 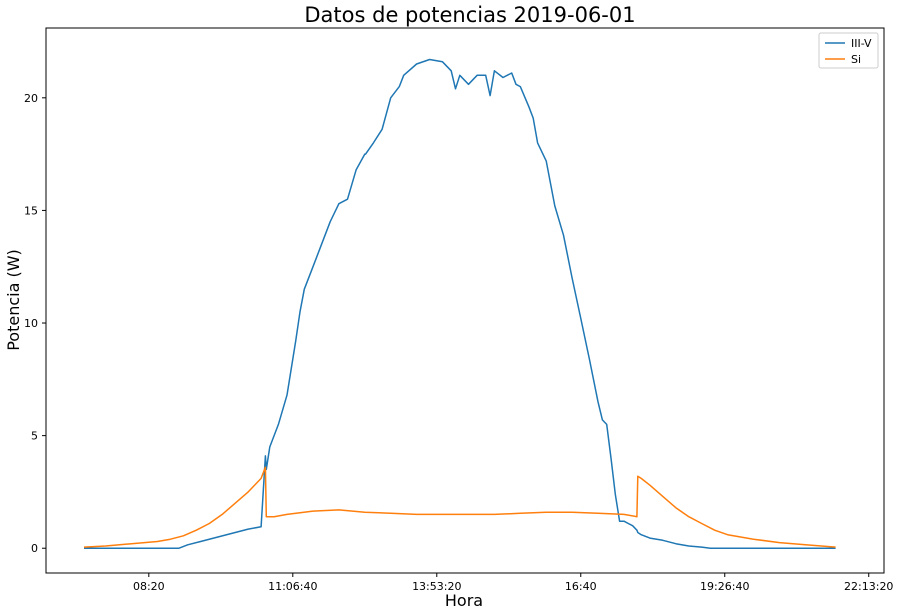 What do you see at coordinates (13, 300) in the screenshot?
I see `y-axis-label: Potencia (W)` at bounding box center [13, 300].